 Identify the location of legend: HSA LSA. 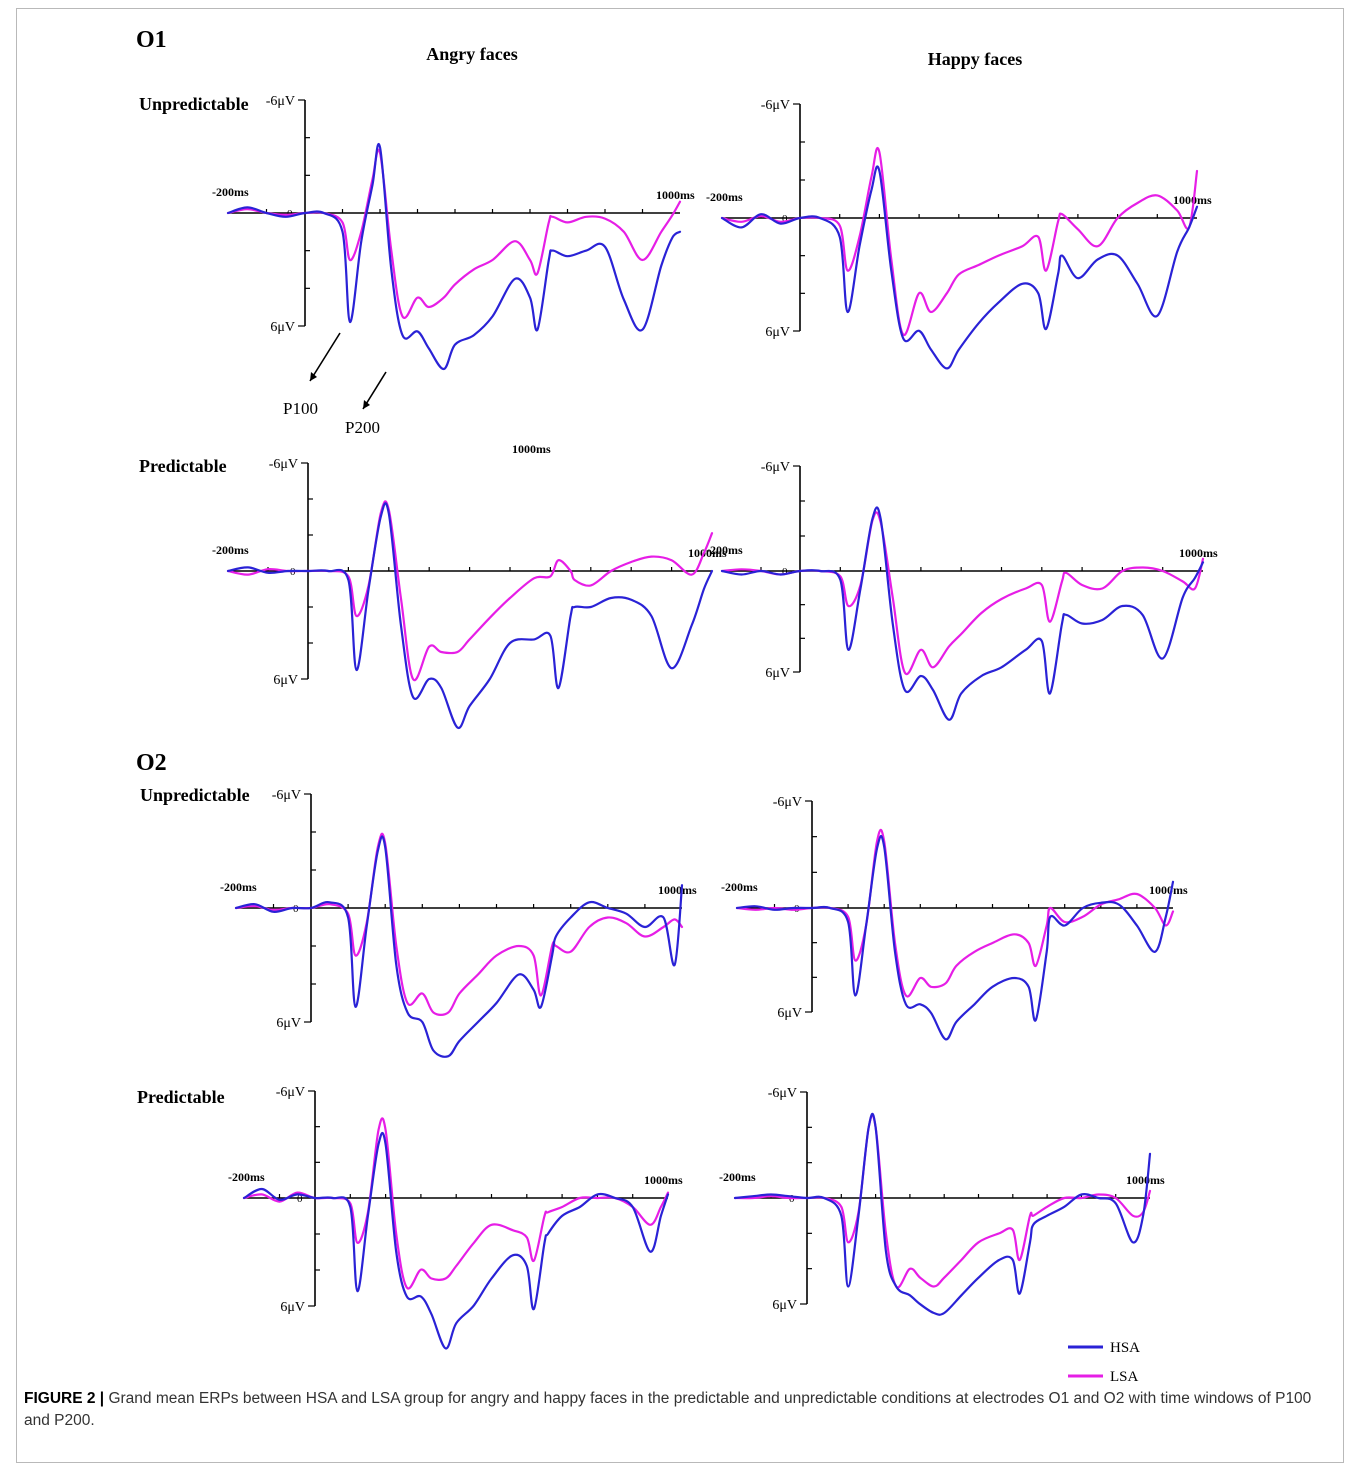
(1104, 1362).